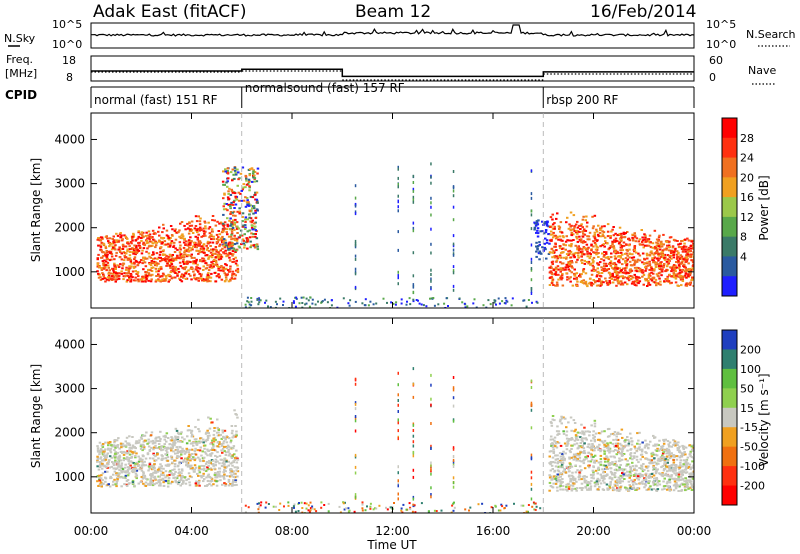  What do you see at coordinates (593, 280) in the screenshot?
I see `power-cell-2075` at bounding box center [593, 280].